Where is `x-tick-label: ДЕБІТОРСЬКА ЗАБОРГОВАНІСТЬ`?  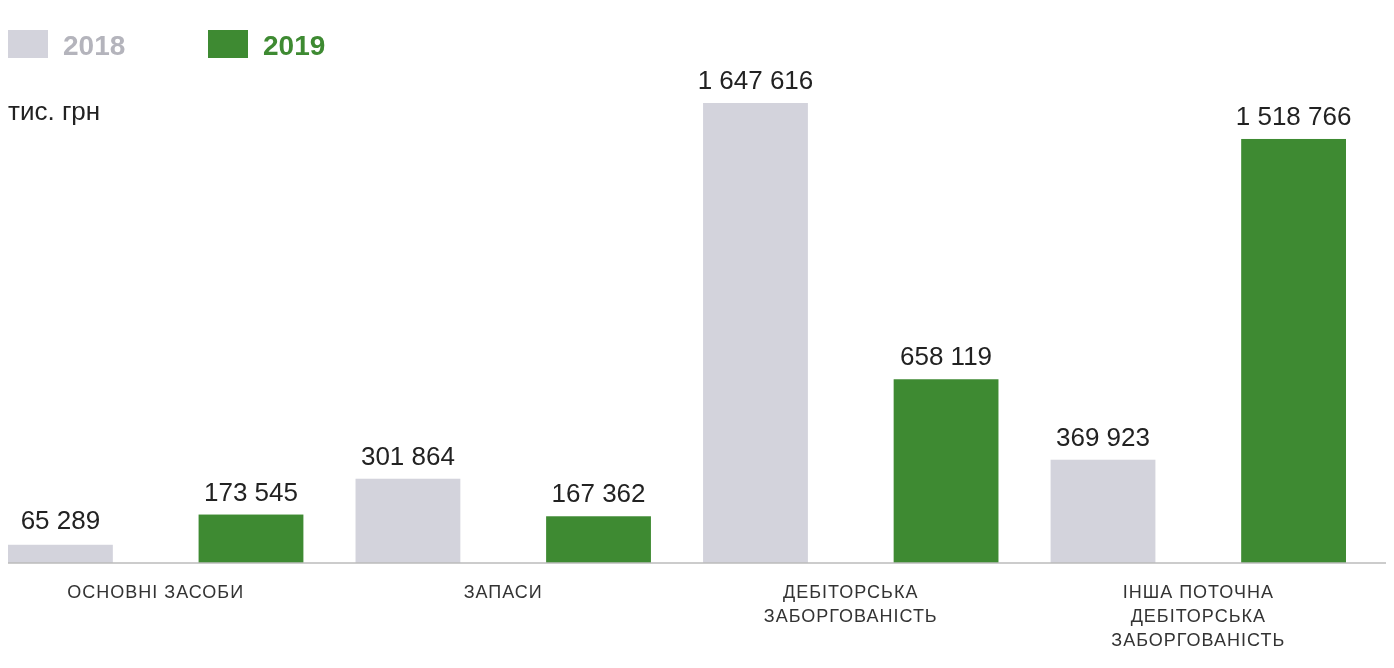 x-tick-label: ДЕБІТОРСЬКА ЗАБОРГОВАНІСТЬ is located at coordinates (850, 604).